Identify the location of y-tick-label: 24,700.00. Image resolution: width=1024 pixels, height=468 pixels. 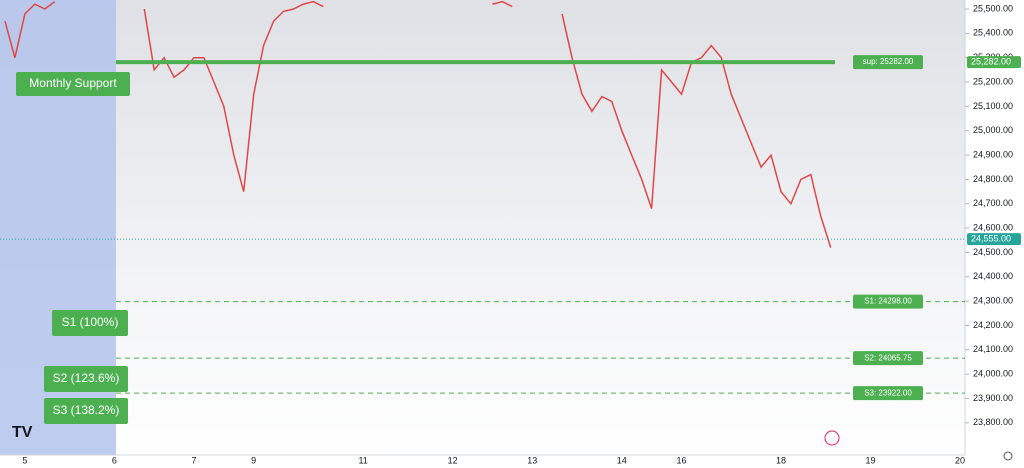
(993, 203).